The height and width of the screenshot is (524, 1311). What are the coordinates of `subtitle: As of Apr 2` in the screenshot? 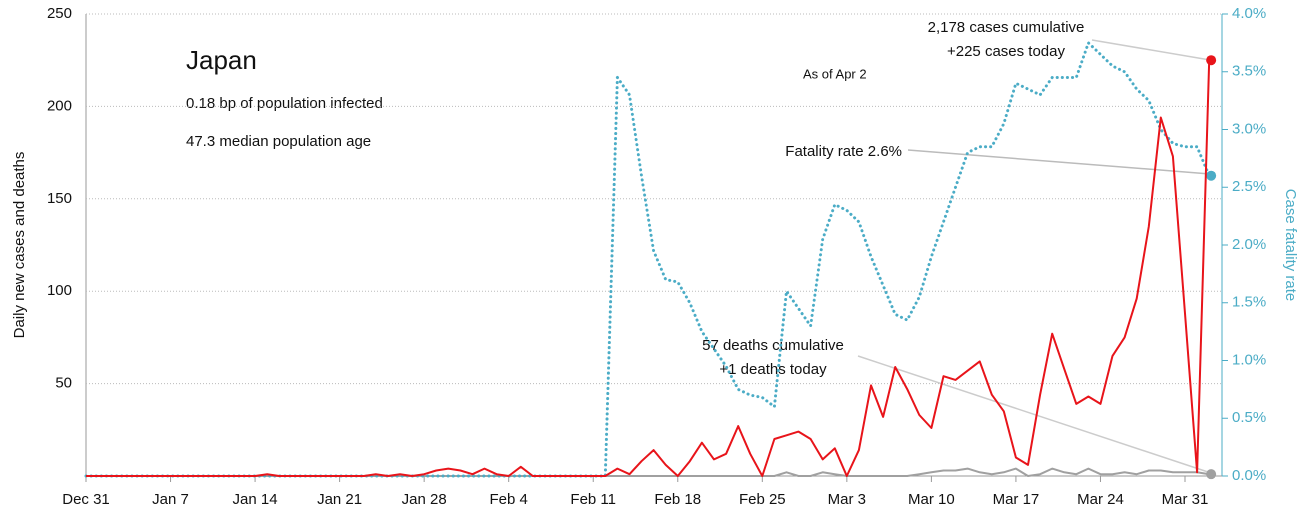 It's located at (835, 73).